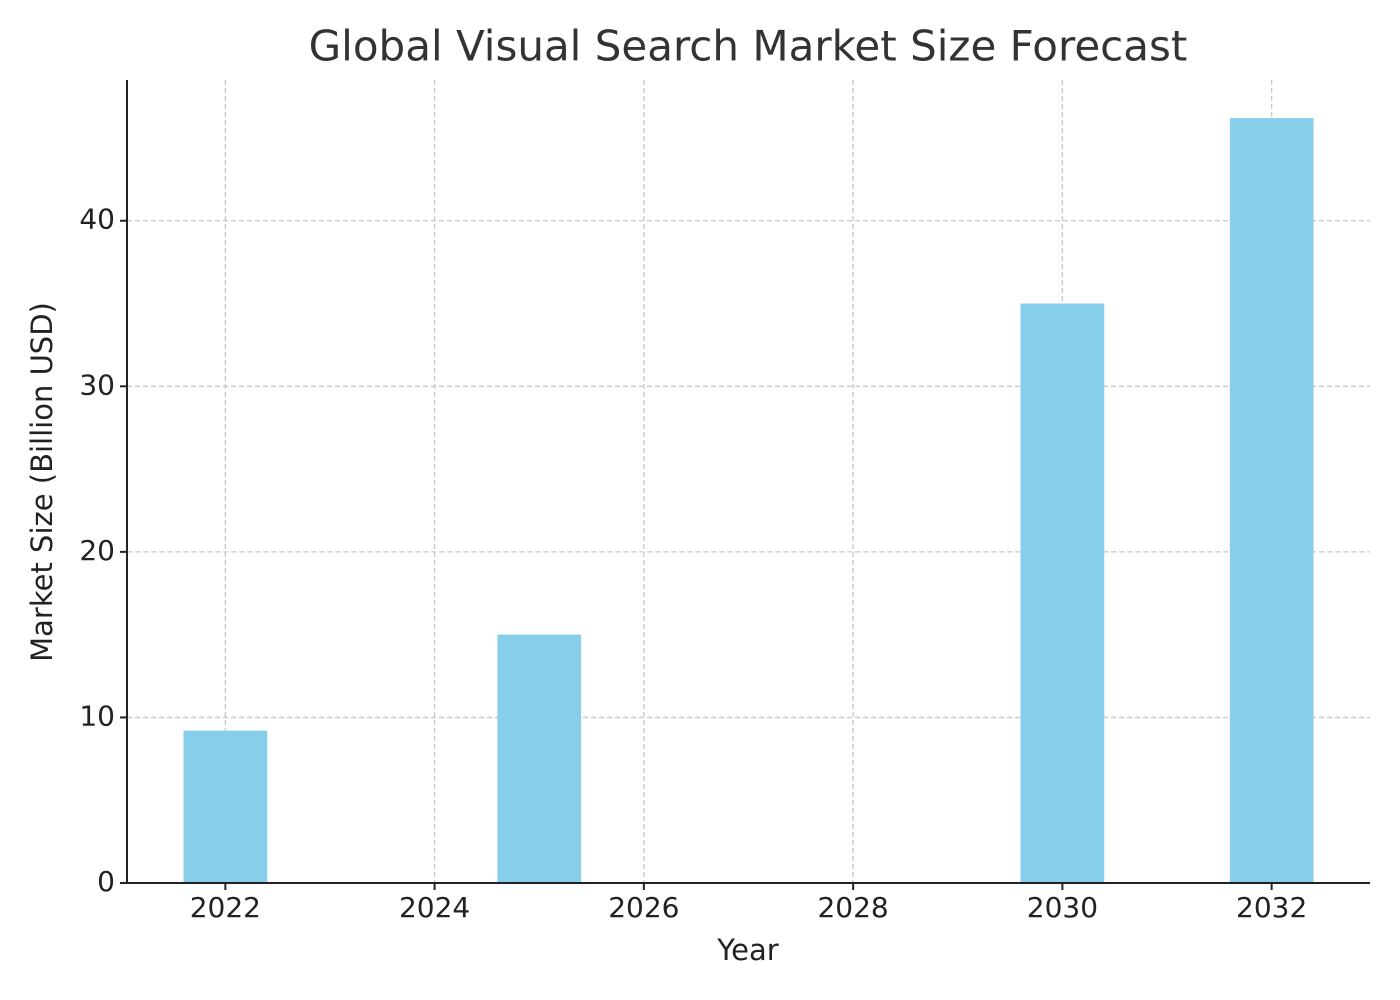 The width and height of the screenshot is (1400, 1000). What do you see at coordinates (97, 219) in the screenshot?
I see `y-tick-label: 40` at bounding box center [97, 219].